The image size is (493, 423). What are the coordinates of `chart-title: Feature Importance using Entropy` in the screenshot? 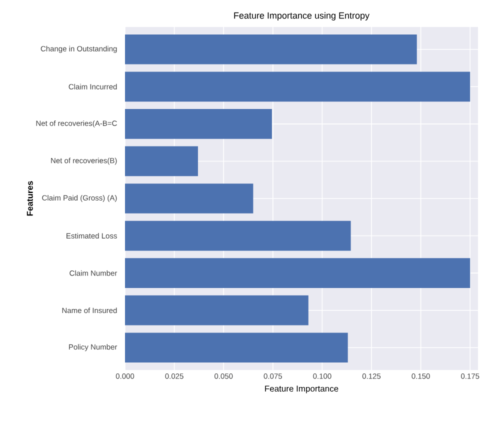 It's located at (302, 16).